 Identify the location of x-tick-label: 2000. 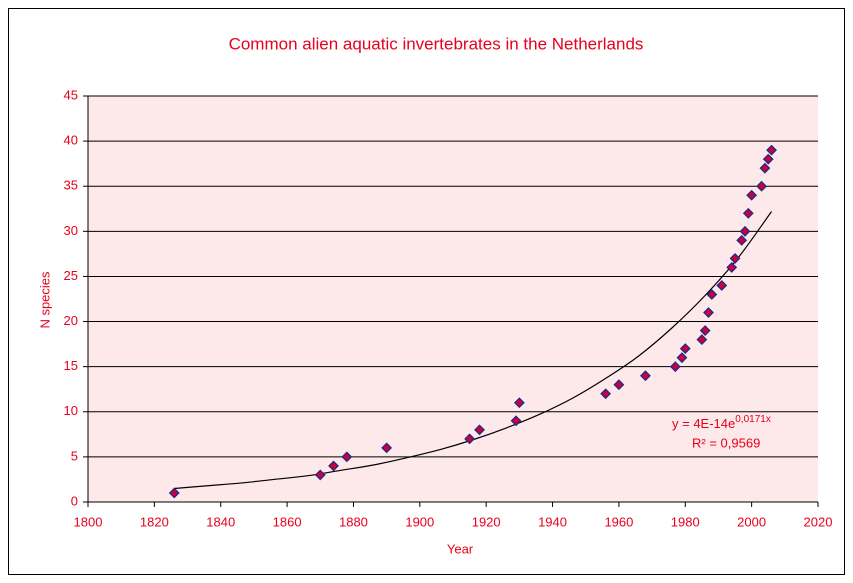
(751, 521).